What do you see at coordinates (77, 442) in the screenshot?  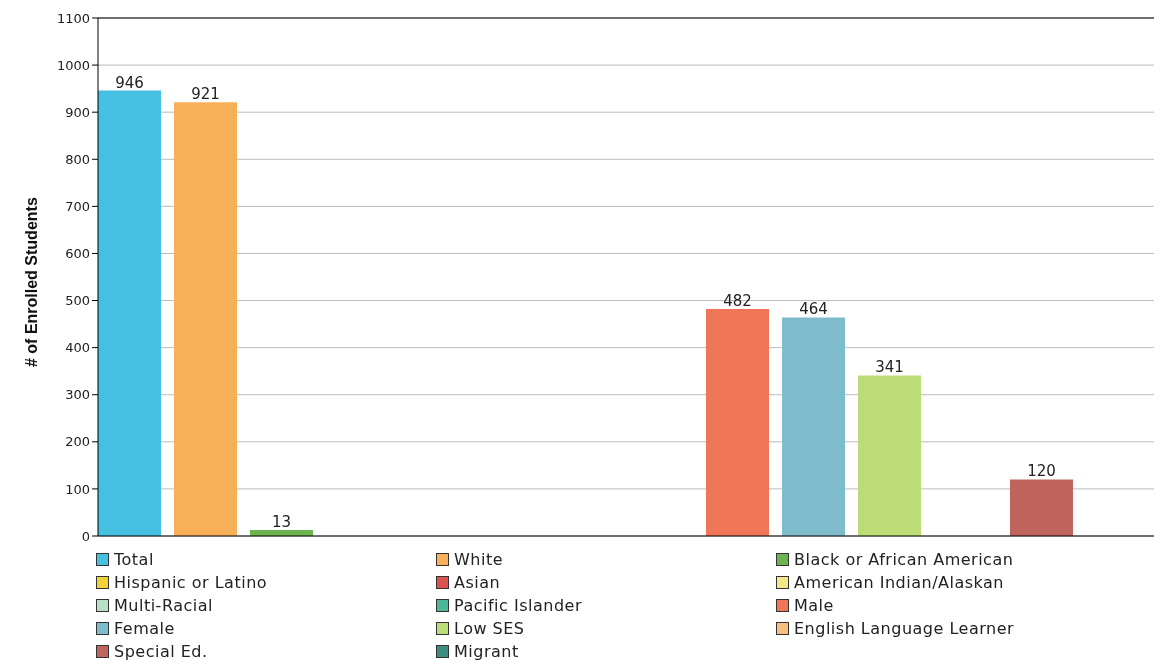 I see `y-tick-label: 200` at bounding box center [77, 442].